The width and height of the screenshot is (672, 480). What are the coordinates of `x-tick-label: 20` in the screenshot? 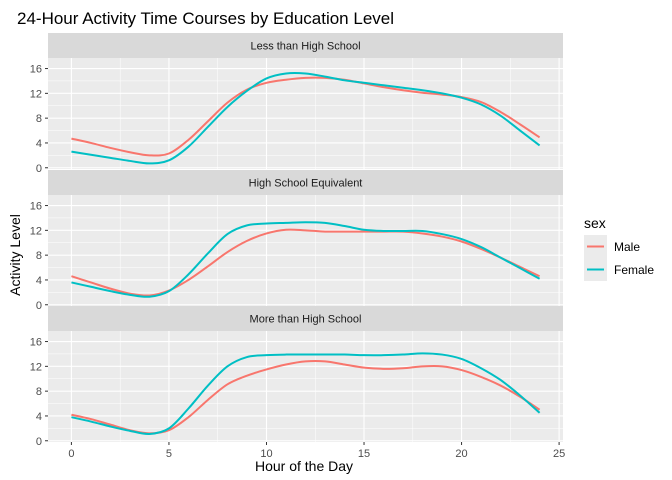 It's located at (461, 454).